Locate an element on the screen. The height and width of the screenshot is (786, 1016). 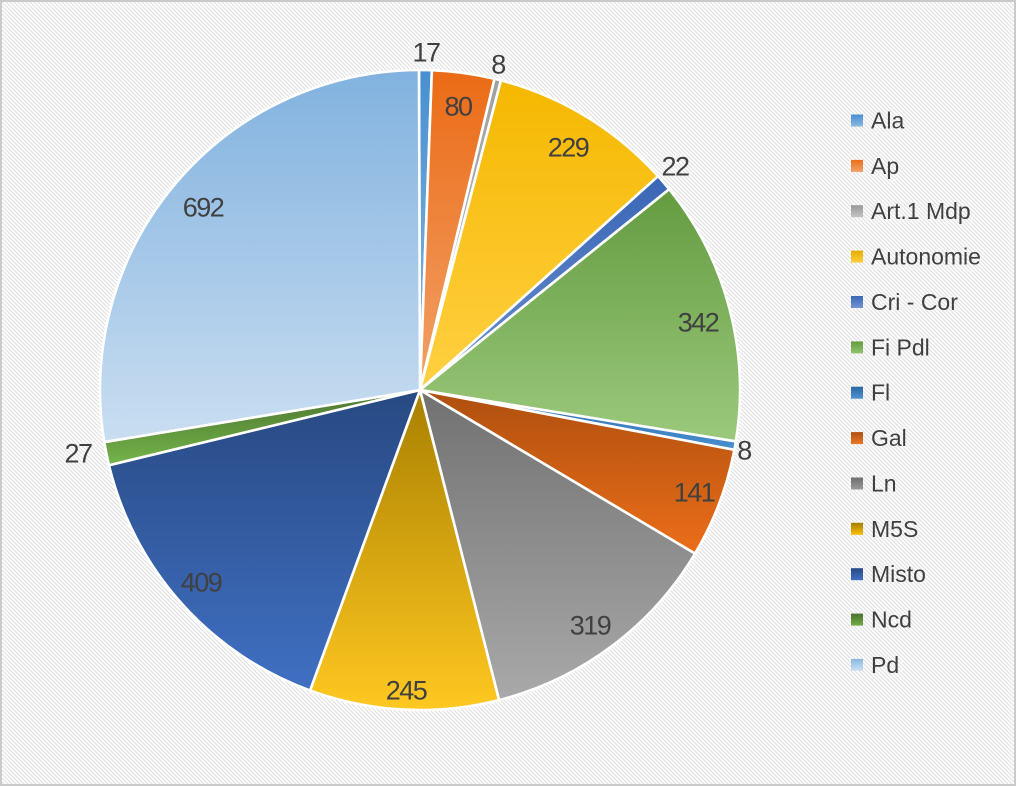
svg-text: 319 is located at coordinates (590, 626).